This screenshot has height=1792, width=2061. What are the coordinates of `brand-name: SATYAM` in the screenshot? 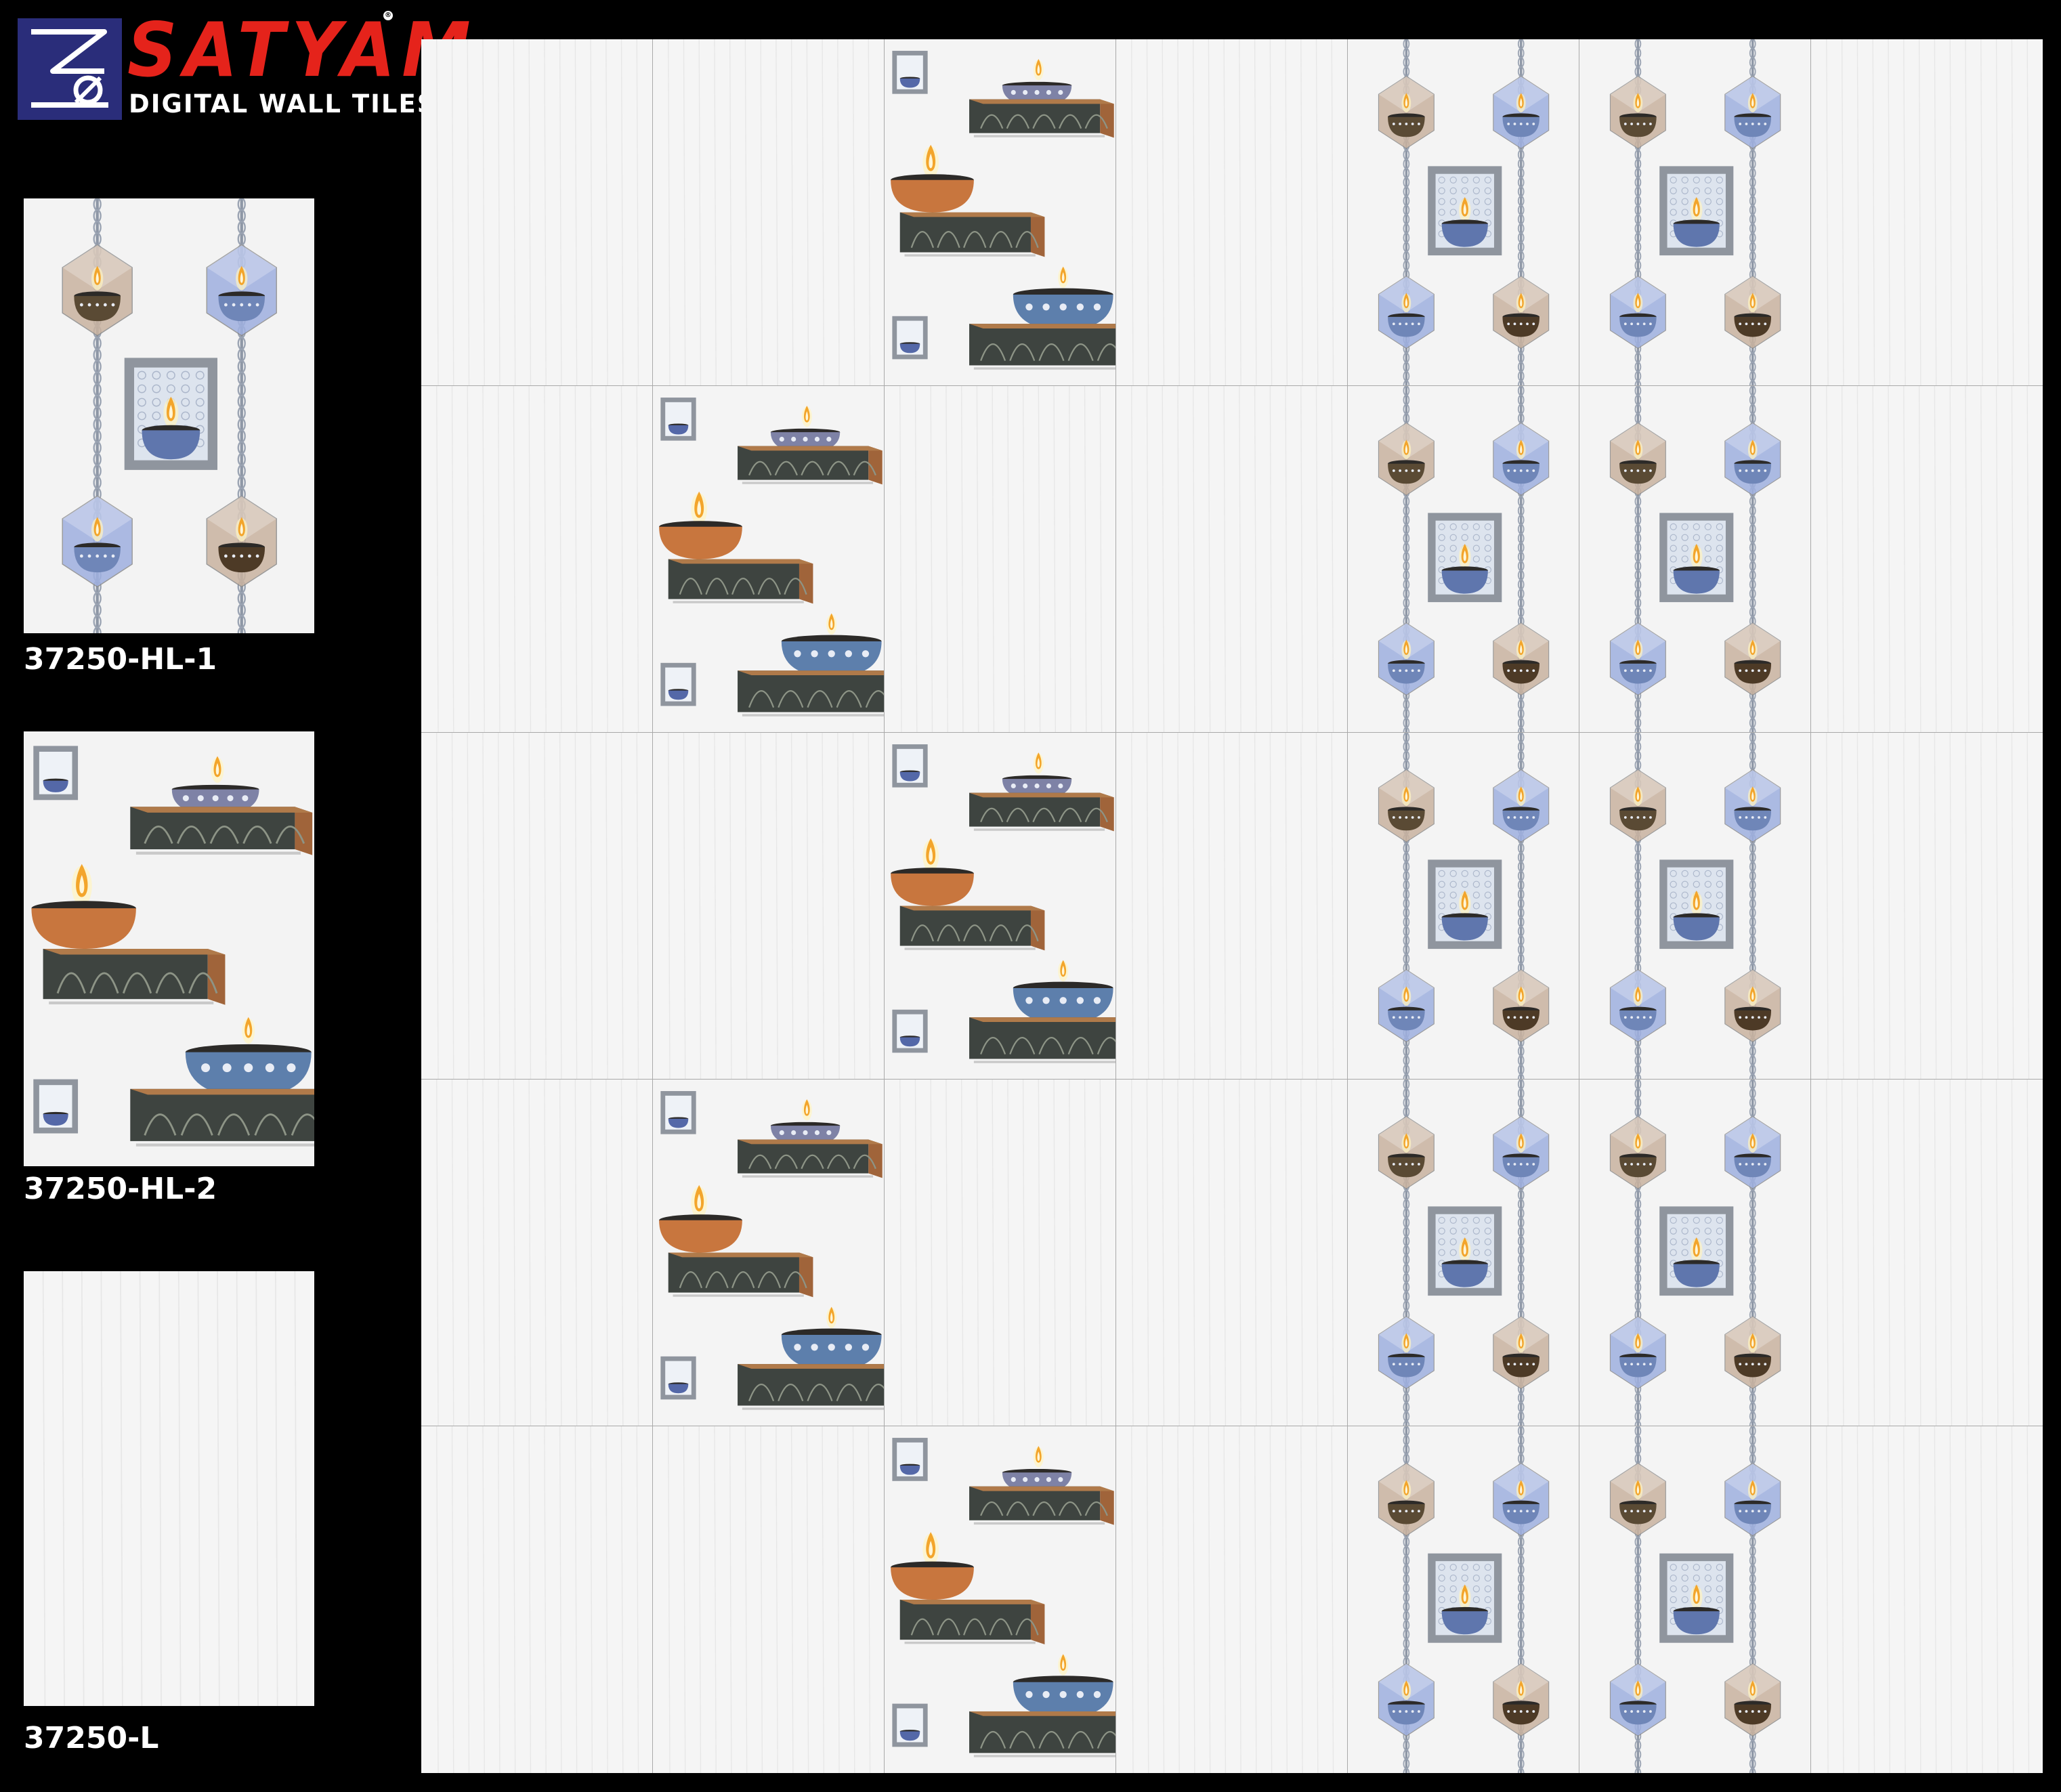 It's located at (302, 50).